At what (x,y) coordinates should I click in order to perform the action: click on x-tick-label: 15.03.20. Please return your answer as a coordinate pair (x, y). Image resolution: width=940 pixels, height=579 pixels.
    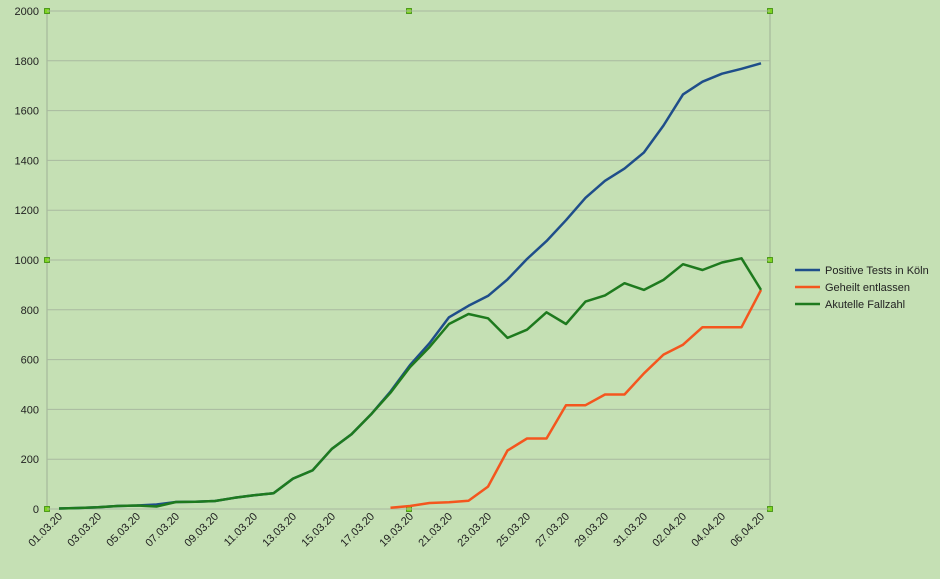
    Looking at the image, I should click on (318, 530).